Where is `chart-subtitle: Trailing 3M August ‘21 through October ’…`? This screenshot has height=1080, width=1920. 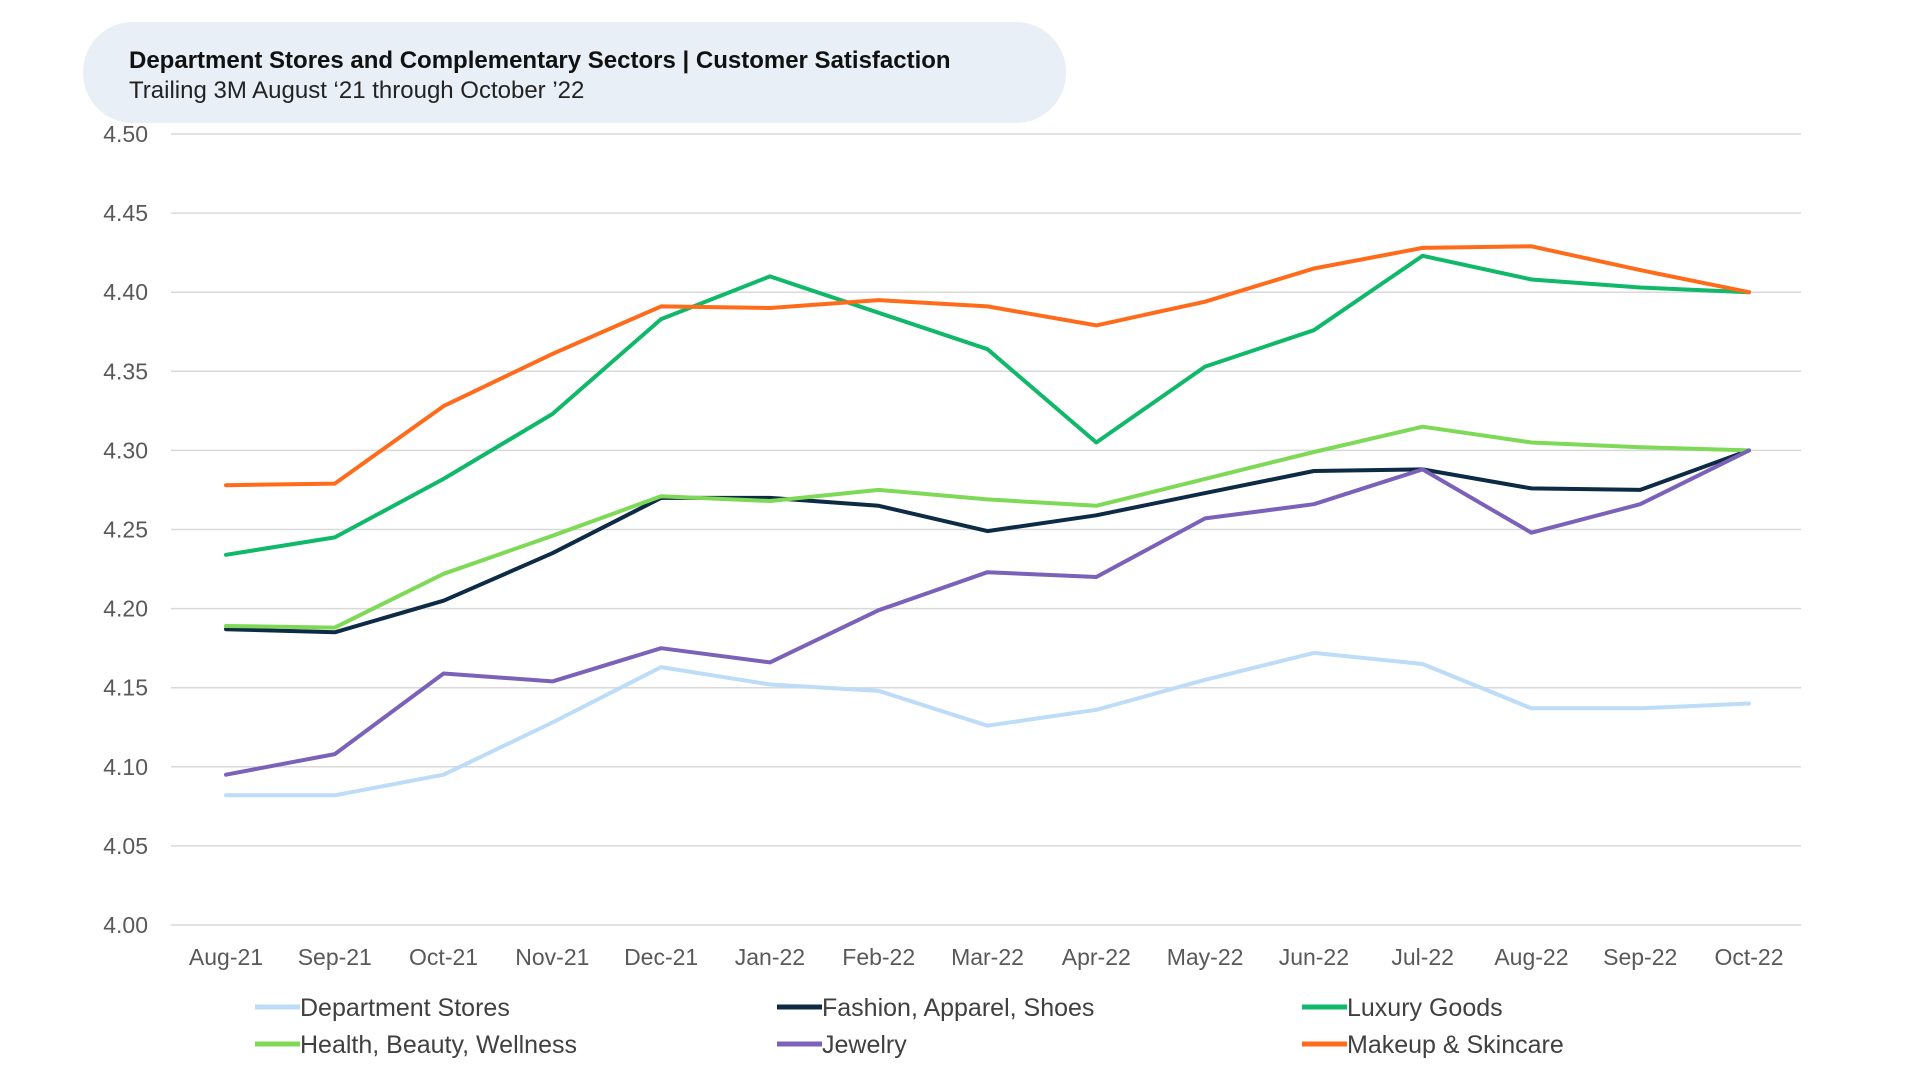
chart-subtitle: Trailing 3M August ‘21 through October ’… is located at coordinates (357, 90).